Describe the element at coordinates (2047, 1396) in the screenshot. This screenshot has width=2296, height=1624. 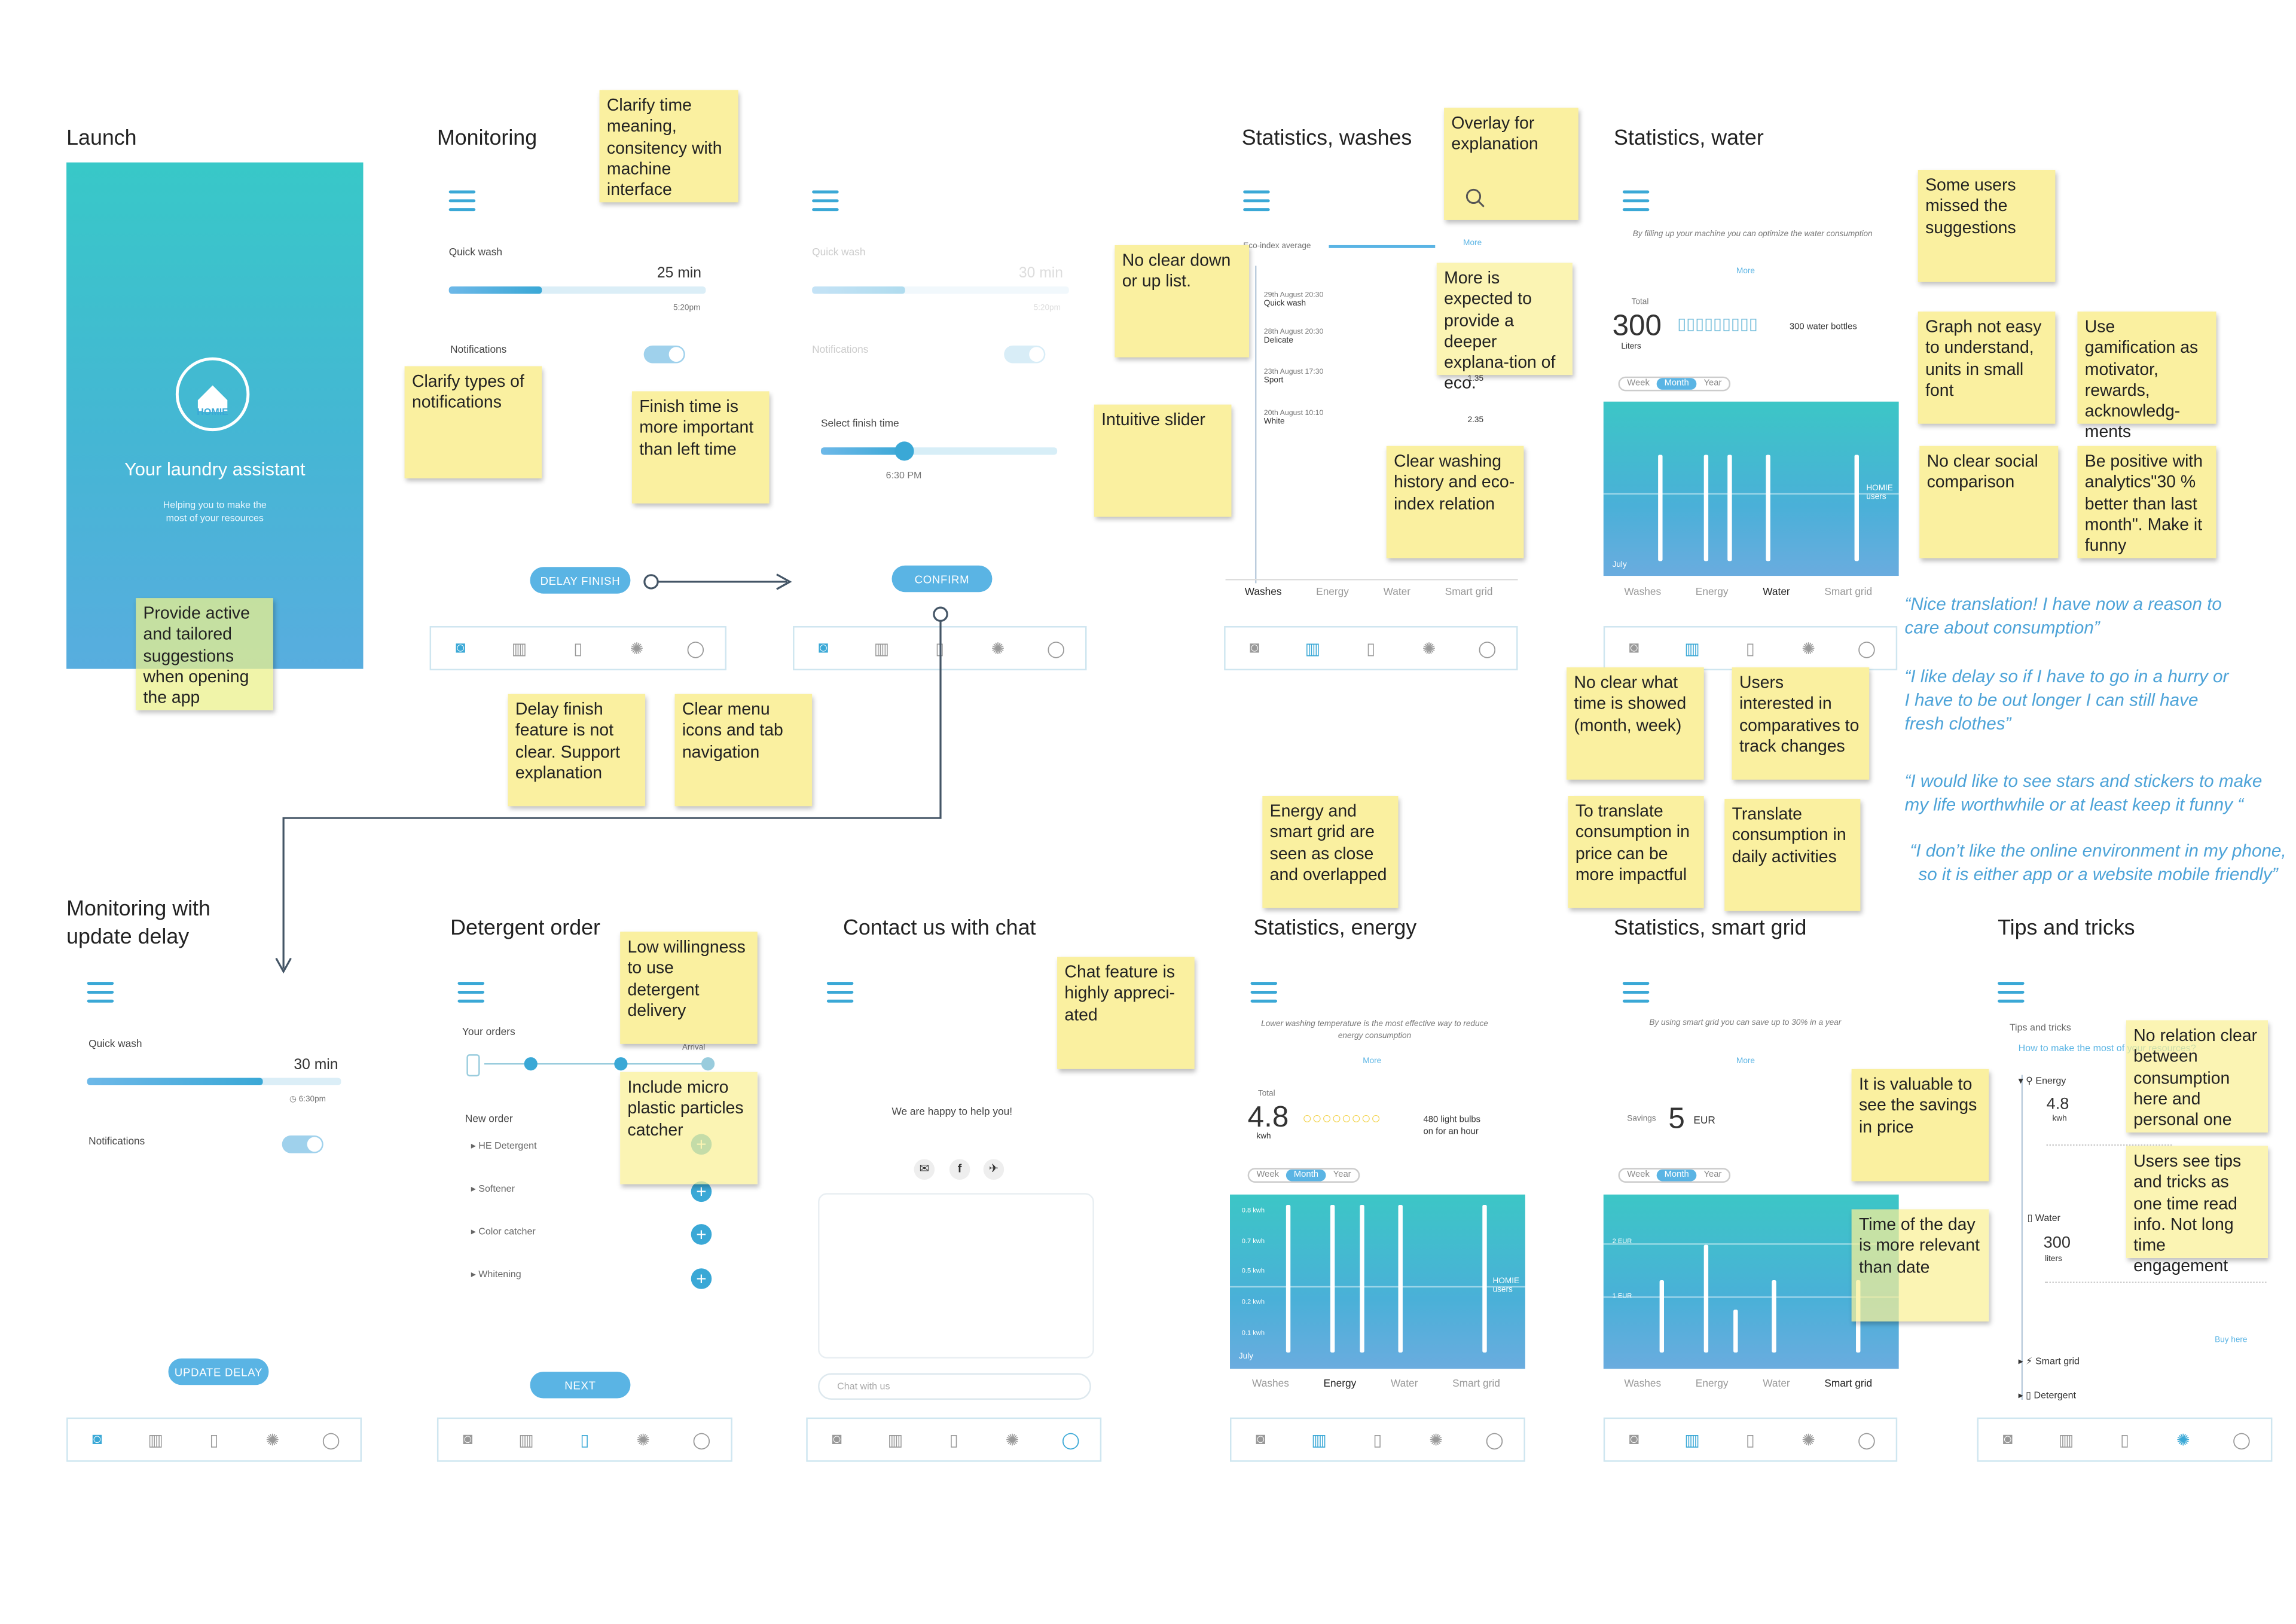
I see `tips-detergent: ▸ ▯ Detergent` at that location.